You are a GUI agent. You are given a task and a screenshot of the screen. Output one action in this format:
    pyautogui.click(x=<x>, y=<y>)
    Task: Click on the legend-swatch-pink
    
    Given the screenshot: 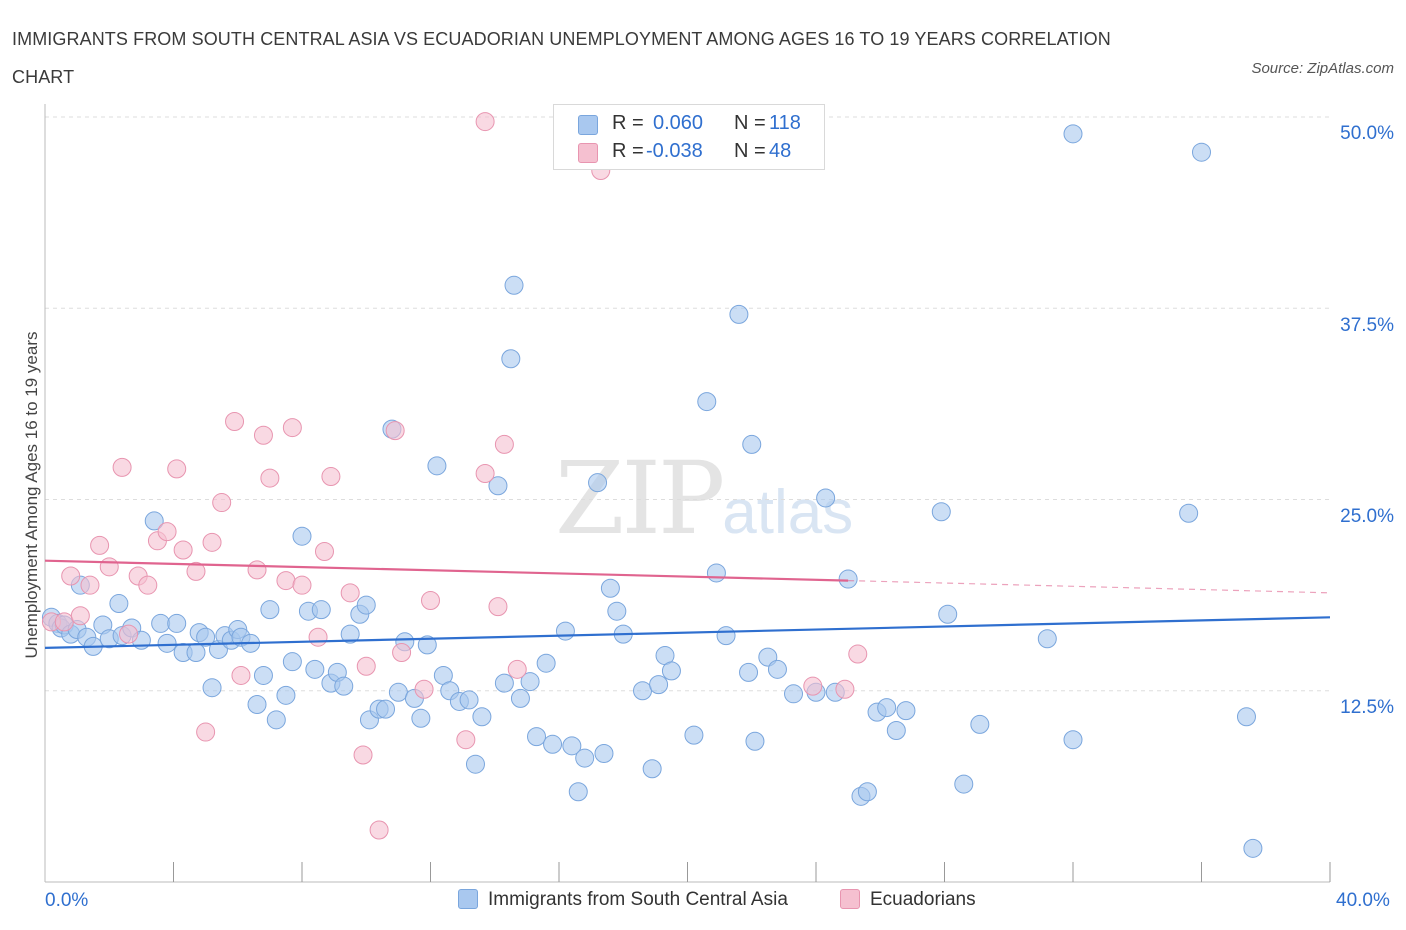 What is the action you would take?
    pyautogui.click(x=588, y=153)
    